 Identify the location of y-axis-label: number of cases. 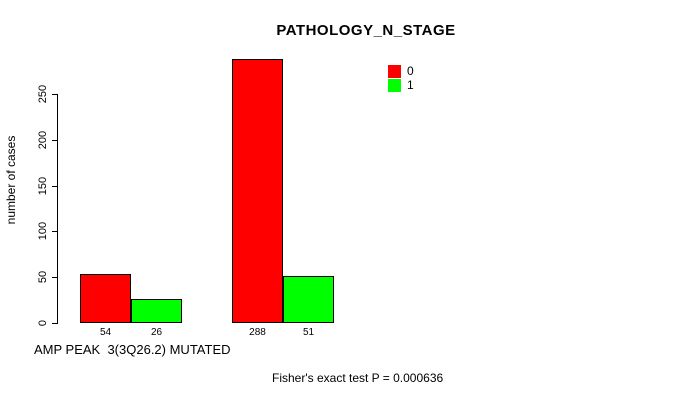
(11, 180).